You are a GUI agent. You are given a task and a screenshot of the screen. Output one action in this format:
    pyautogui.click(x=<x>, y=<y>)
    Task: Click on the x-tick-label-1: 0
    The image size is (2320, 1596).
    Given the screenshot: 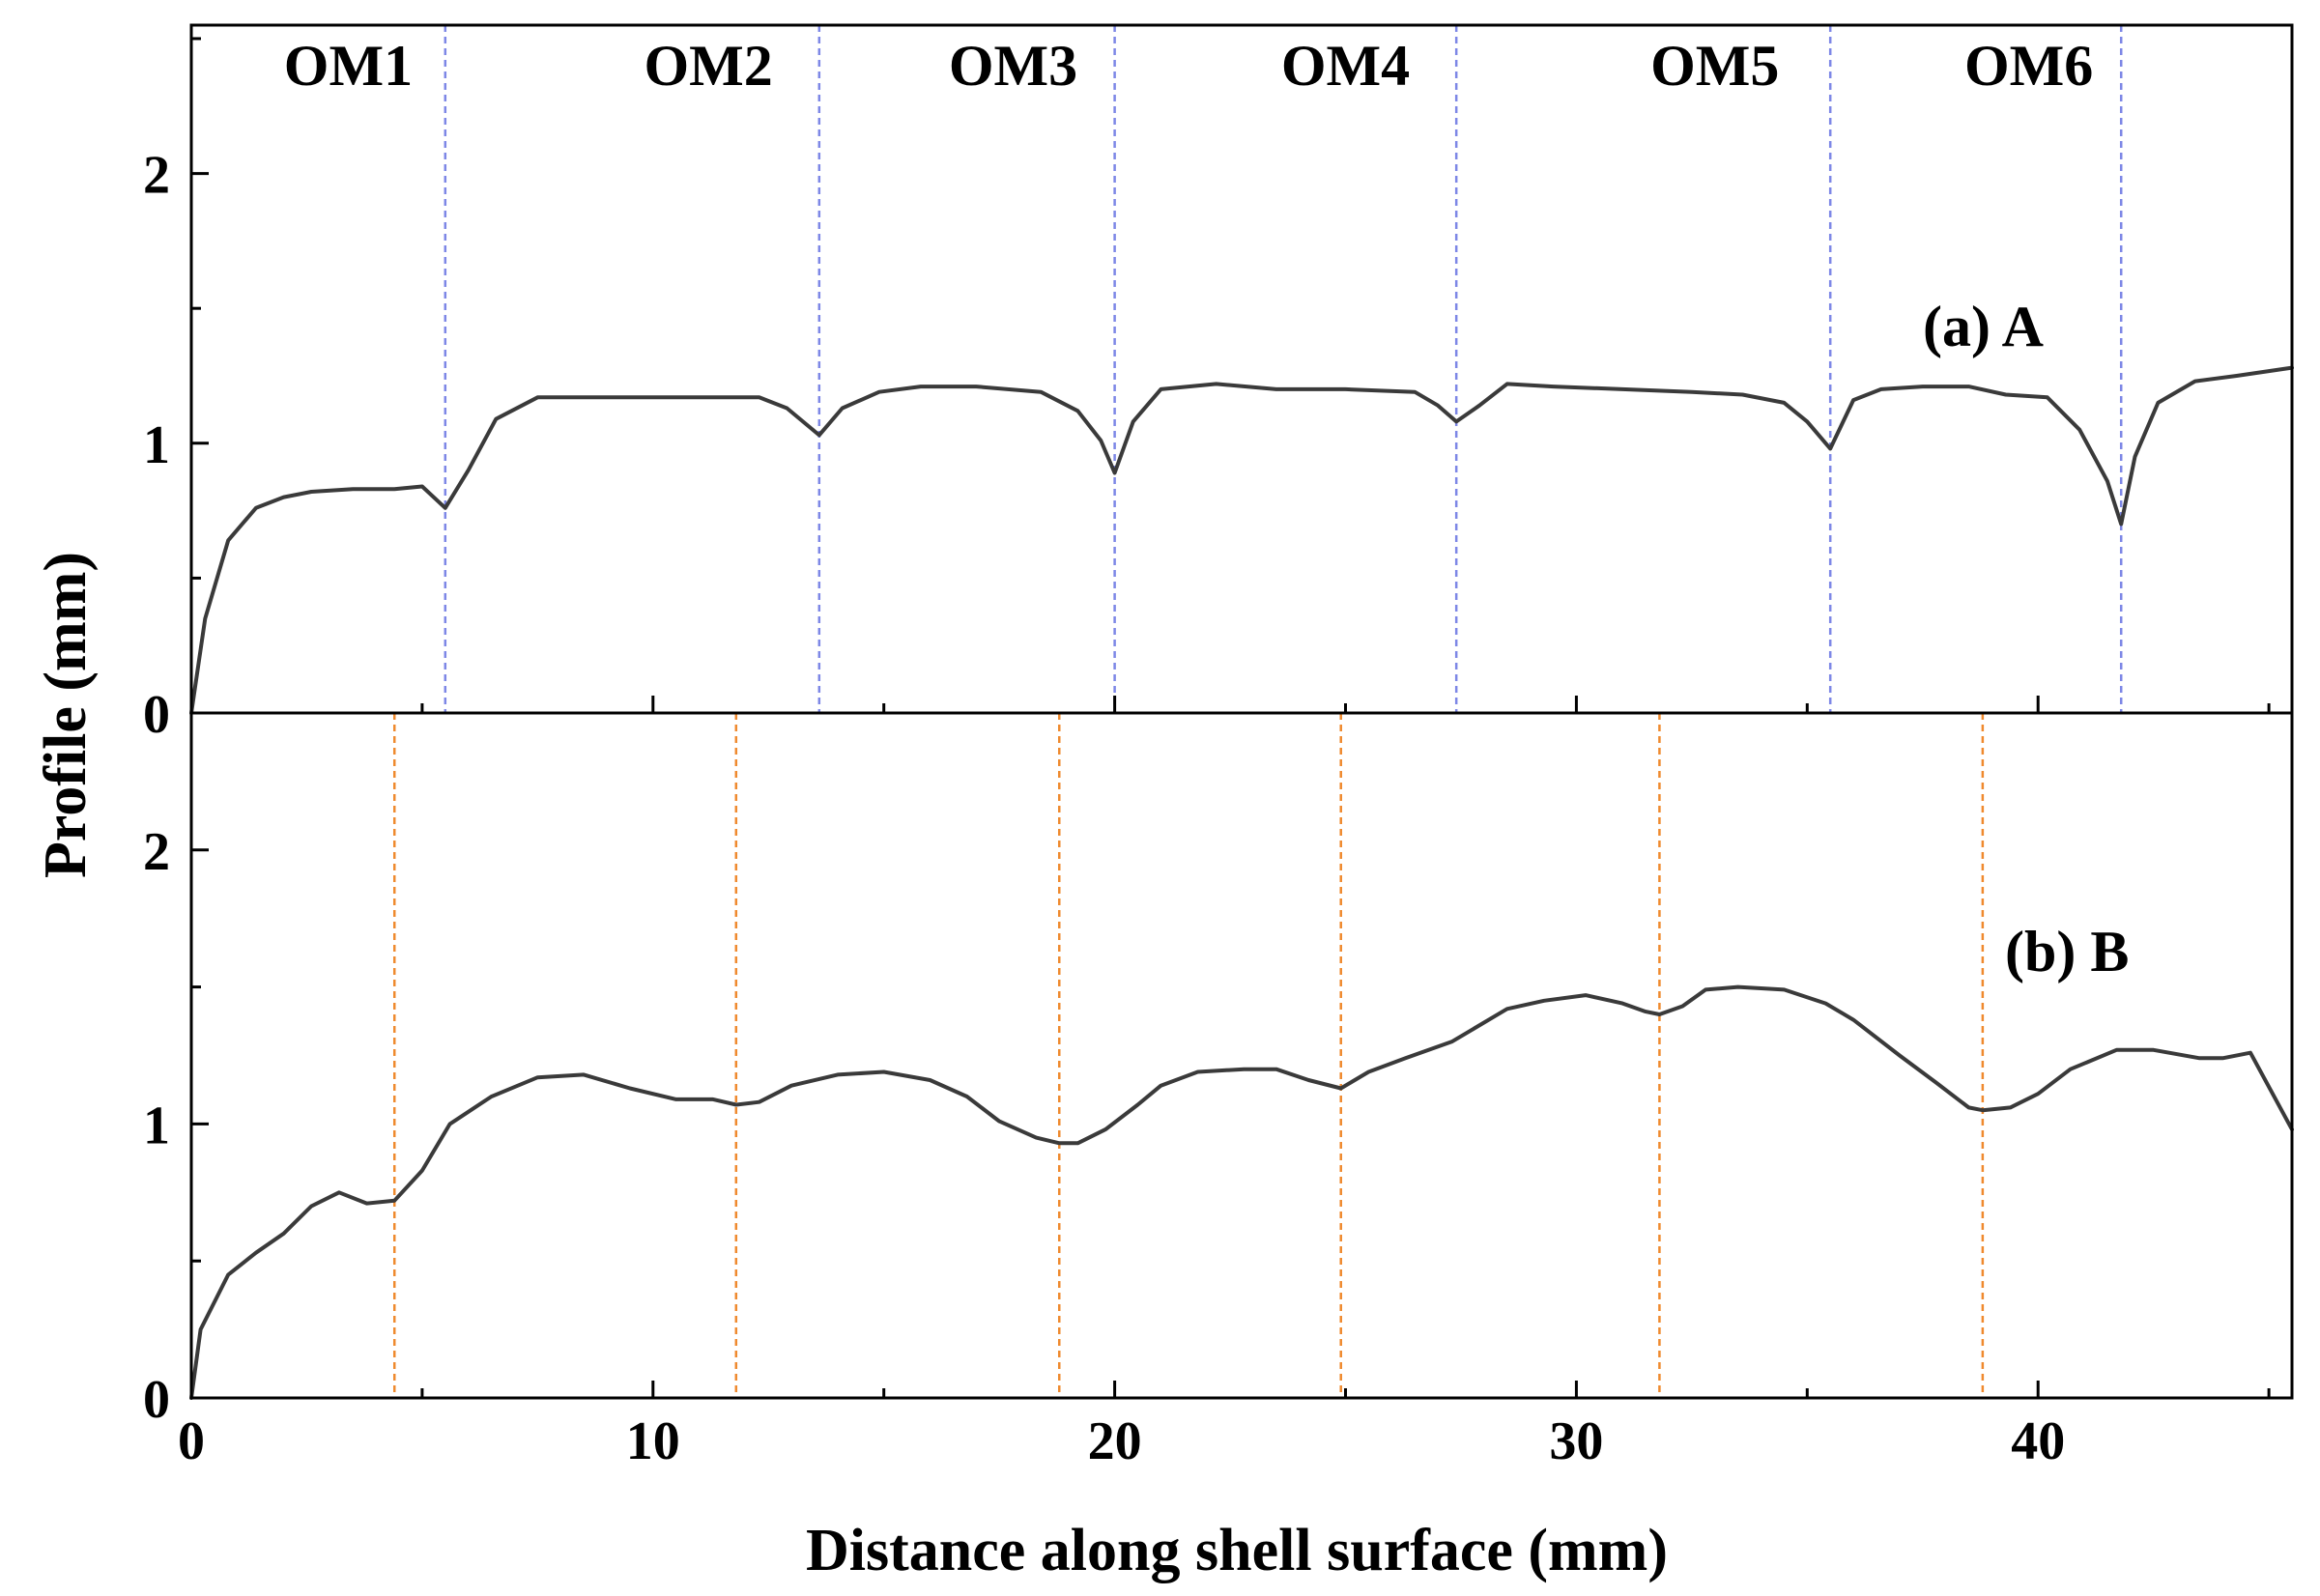 What is the action you would take?
    pyautogui.click(x=191, y=1441)
    